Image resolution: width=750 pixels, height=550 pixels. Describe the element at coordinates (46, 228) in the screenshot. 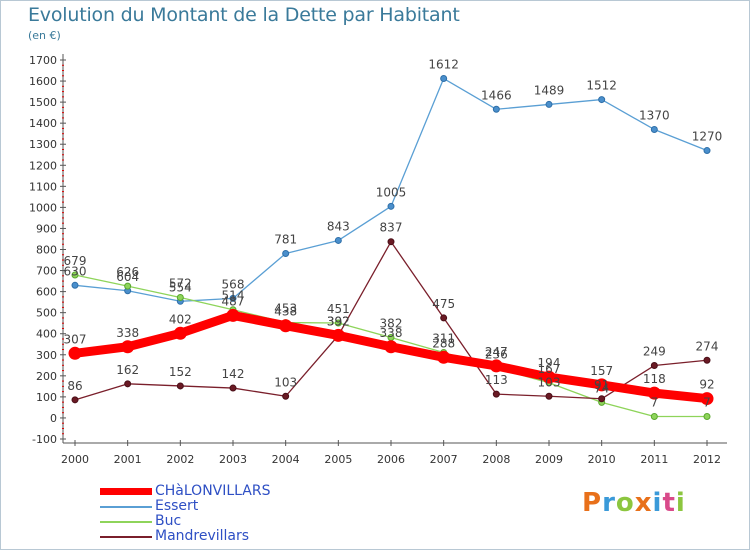

I see `y-tick-label: 900` at that location.